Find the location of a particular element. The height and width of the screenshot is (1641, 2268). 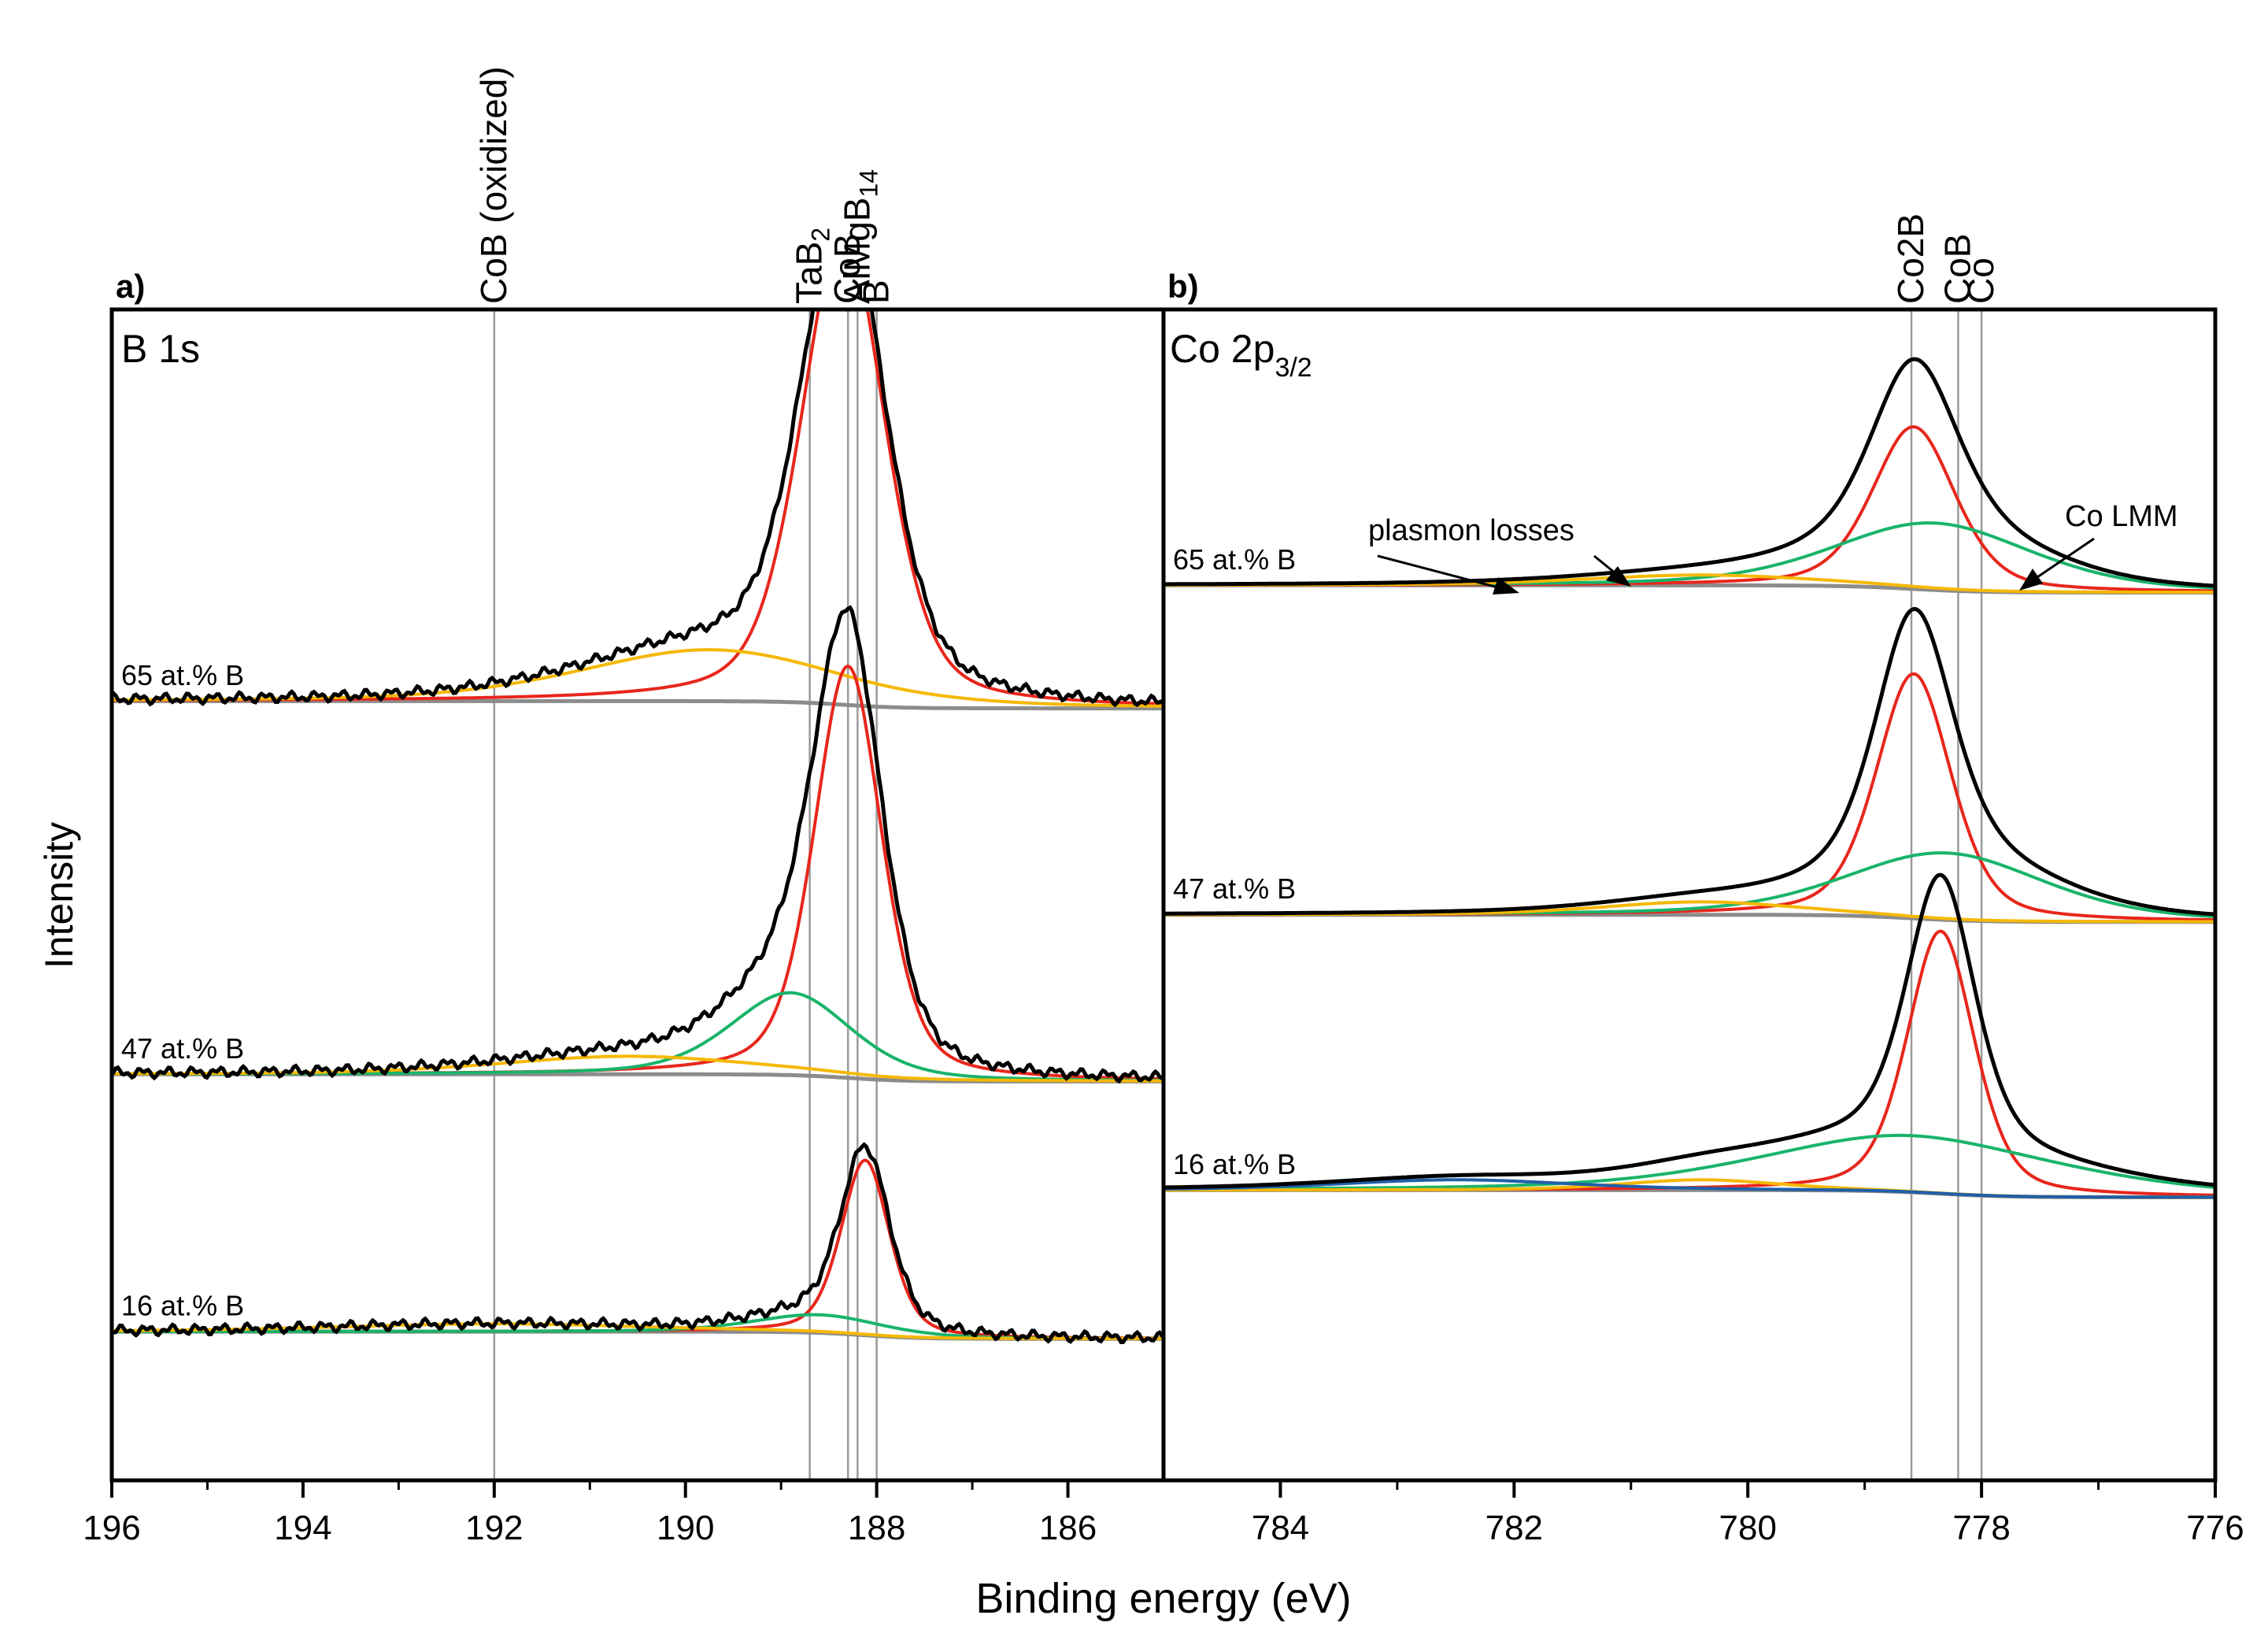

x-tick-label-778: 778 is located at coordinates (1981, 1528).